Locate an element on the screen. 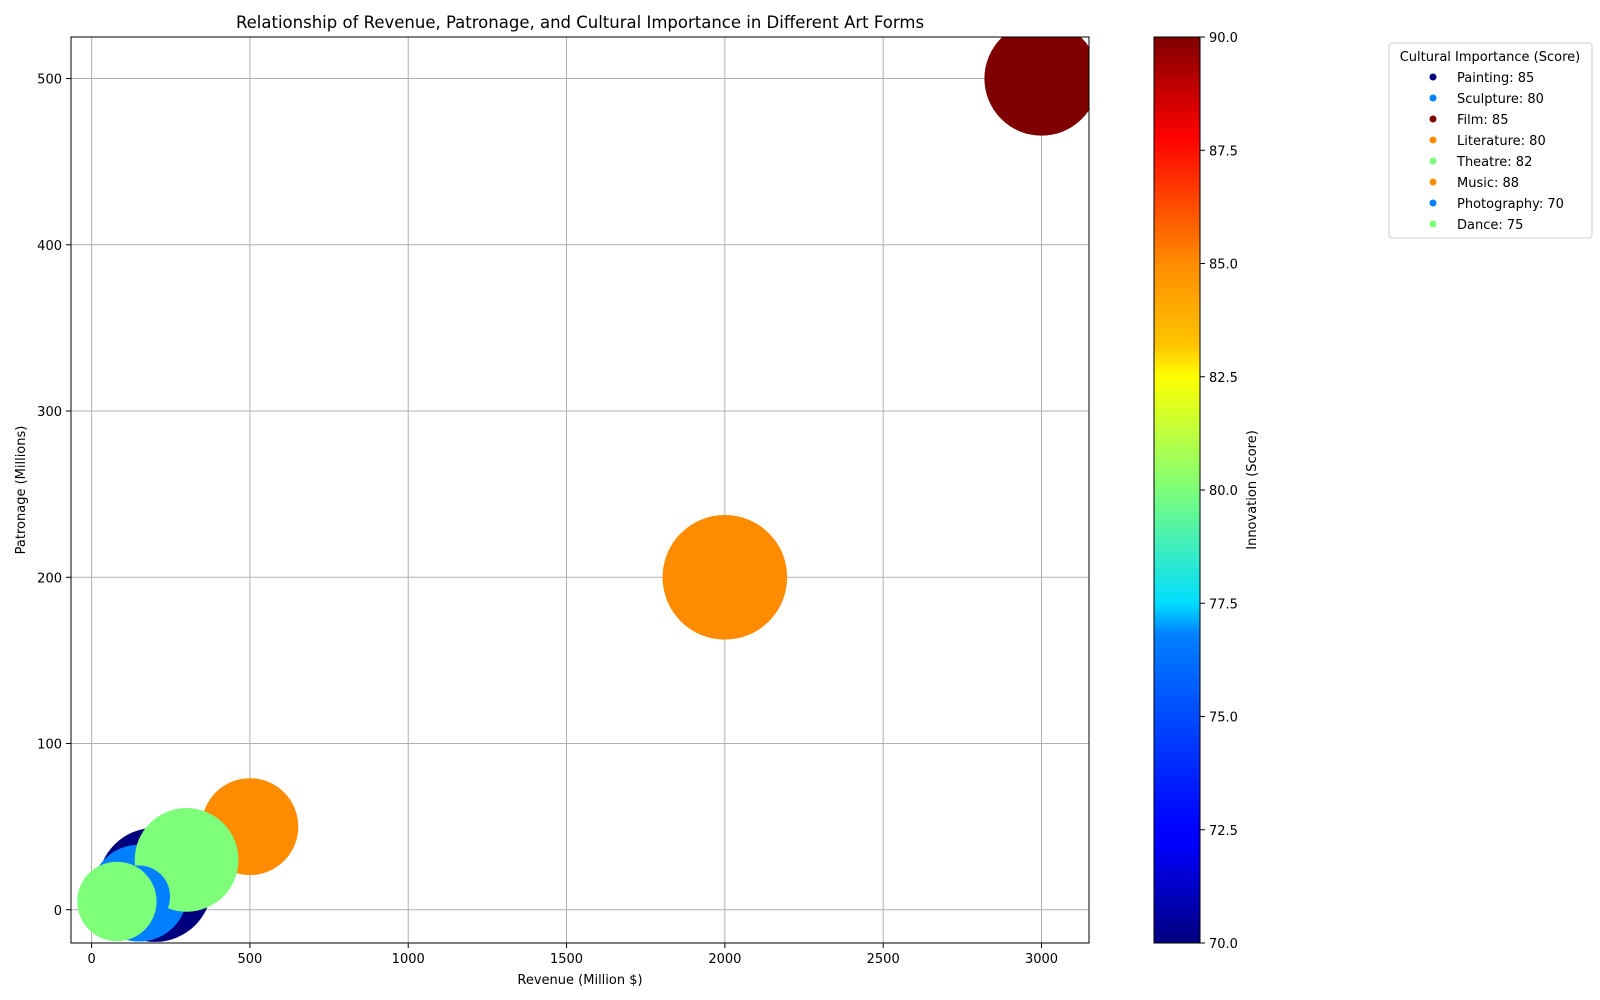  colorbar-tick-label: 82.5 is located at coordinates (1223, 378).